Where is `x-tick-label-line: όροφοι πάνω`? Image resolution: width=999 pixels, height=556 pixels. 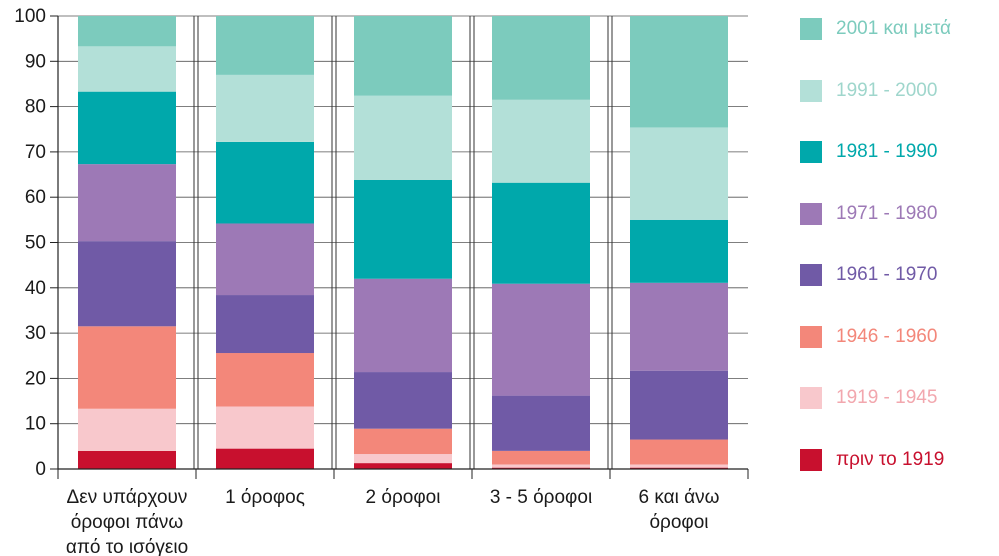 x-tick-label-line: όροφοι πάνω is located at coordinates (127, 522).